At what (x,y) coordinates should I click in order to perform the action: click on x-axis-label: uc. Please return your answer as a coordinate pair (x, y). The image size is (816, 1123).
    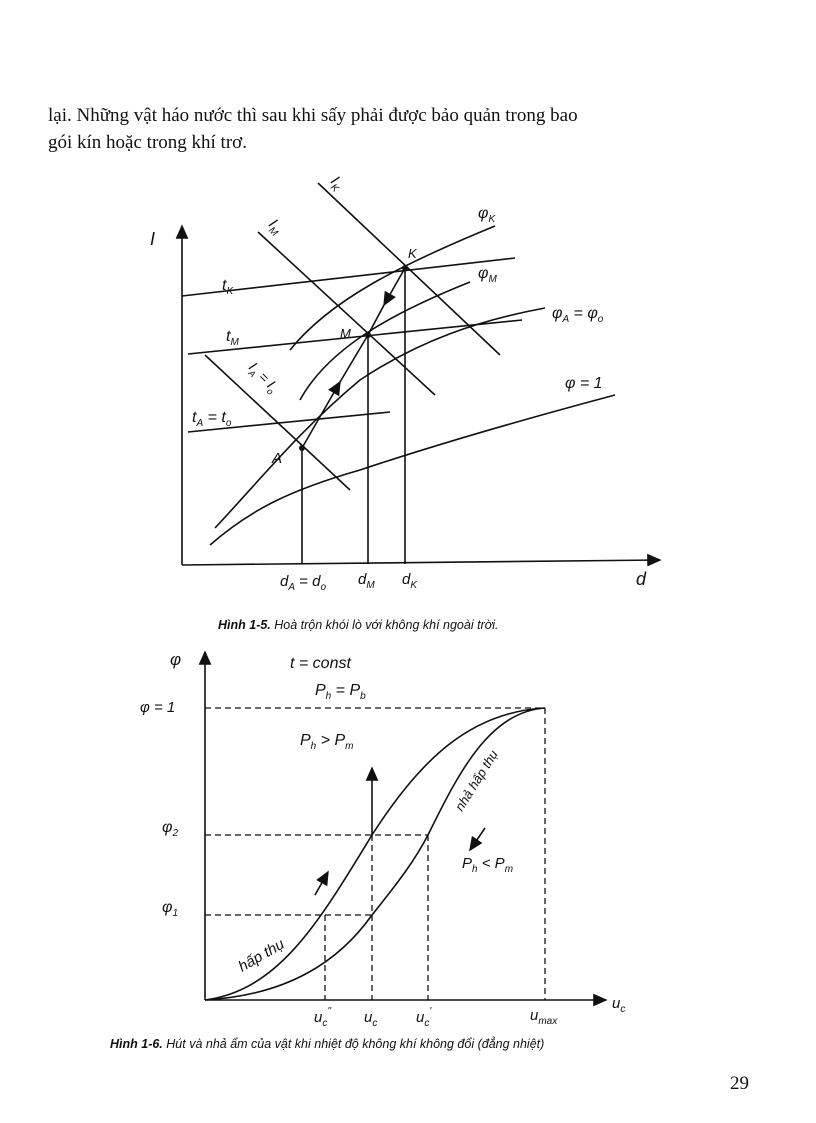
    Looking at the image, I should click on (618, 1005).